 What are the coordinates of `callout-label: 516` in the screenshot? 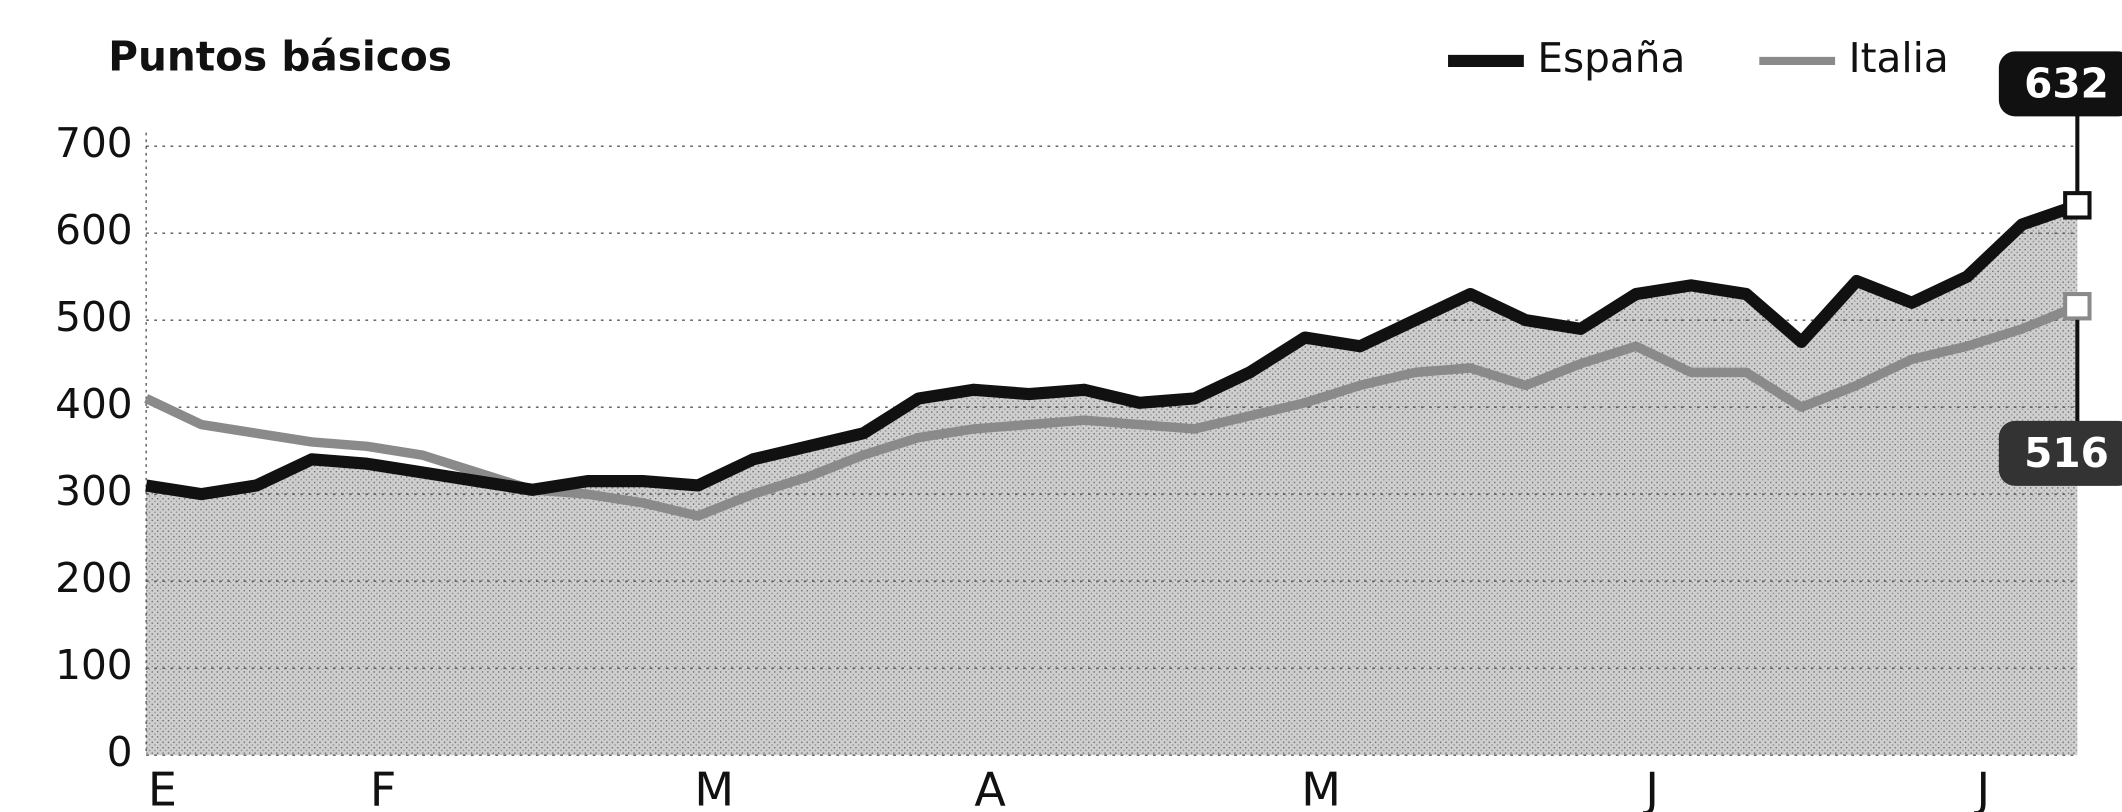 It's located at (2066, 453).